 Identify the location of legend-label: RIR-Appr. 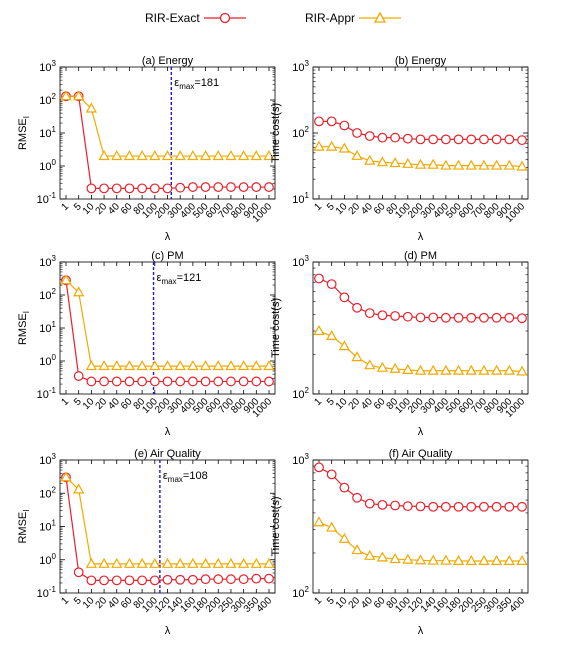
(330, 18).